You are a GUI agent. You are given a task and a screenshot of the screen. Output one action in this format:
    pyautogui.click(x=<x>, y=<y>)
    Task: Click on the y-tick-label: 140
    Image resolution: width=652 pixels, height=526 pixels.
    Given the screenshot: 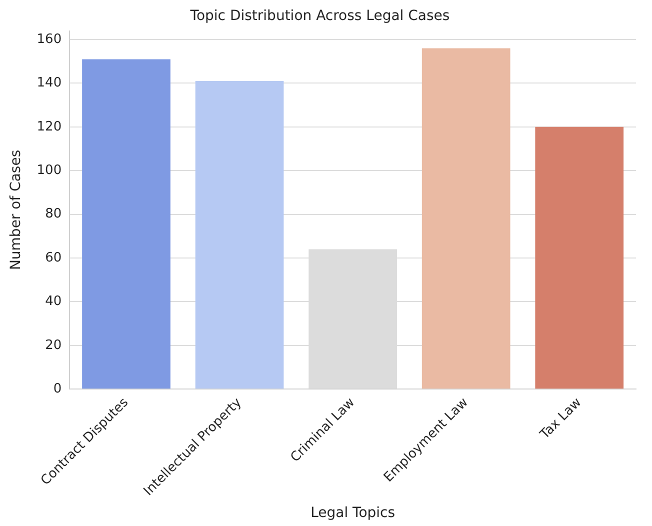 What is the action you would take?
    pyautogui.click(x=49, y=83)
    